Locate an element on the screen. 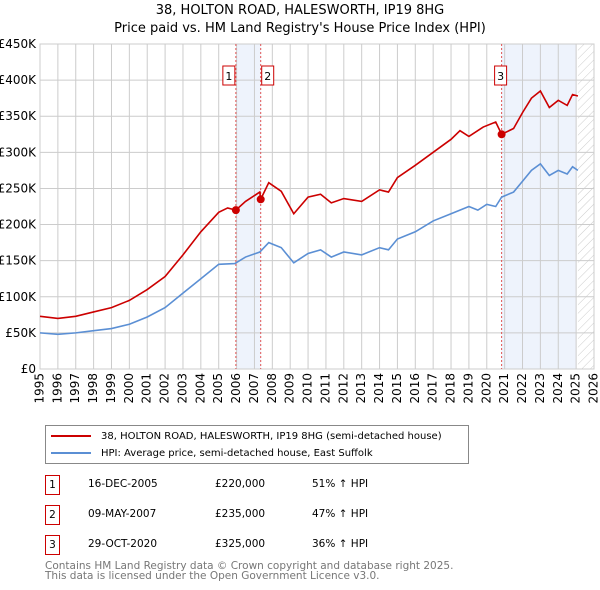 This screenshot has width=600, height=590. sale-label: 3 is located at coordinates (500, 76).